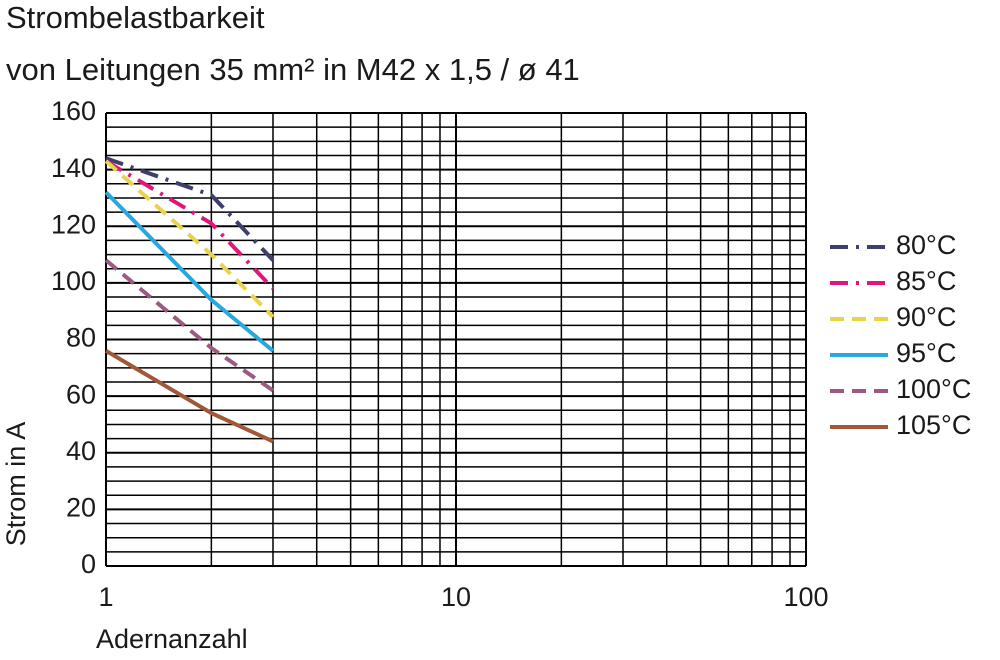  I want to click on chart-title: Strombelastbarkeit, so click(135, 17).